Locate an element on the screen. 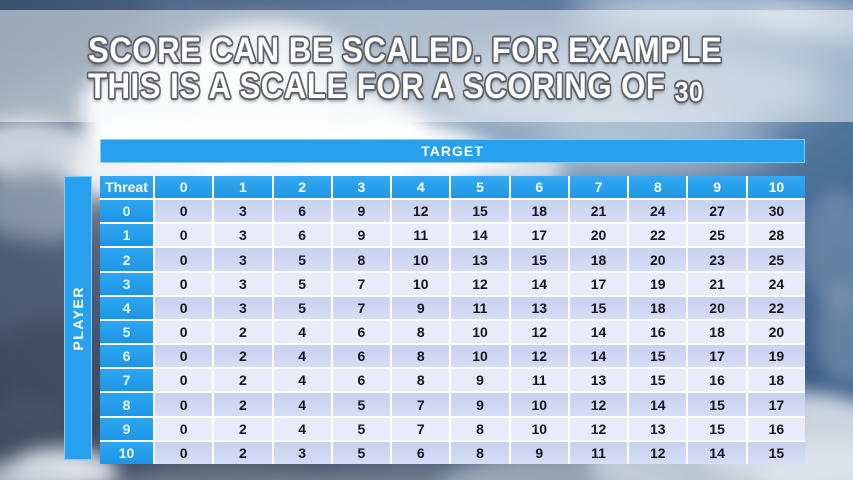 This screenshot has height=480, width=853. title-scale-number: 30 is located at coordinates (689, 91).